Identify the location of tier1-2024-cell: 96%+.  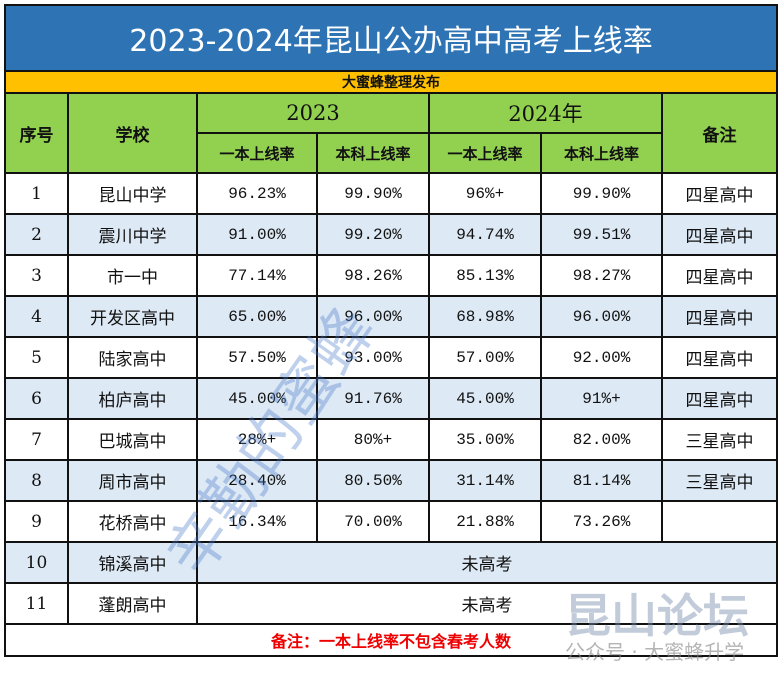
(485, 193).